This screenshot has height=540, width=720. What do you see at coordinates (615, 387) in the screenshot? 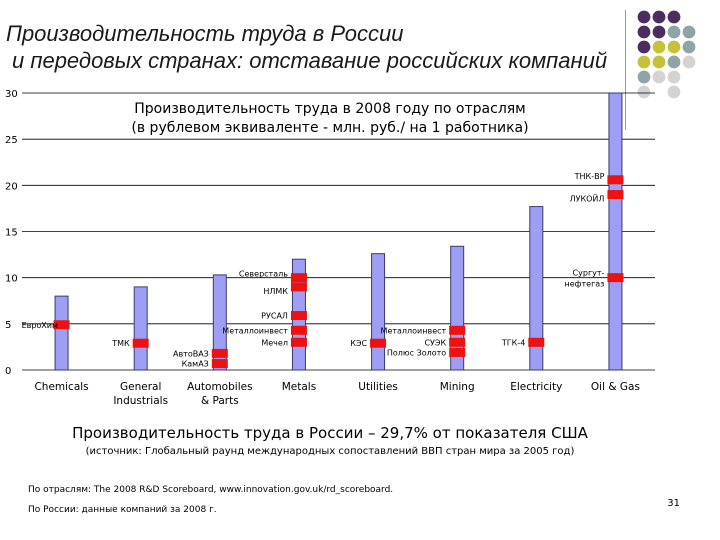
I see `x-tick-label: Oil & Gas` at bounding box center [615, 387].